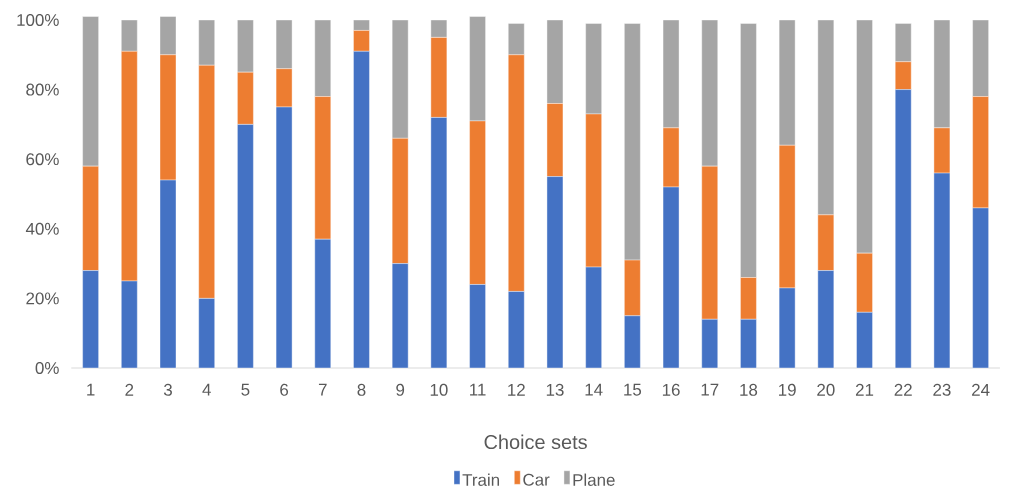  Describe the element at coordinates (91, 389) in the screenshot. I see `x-tick-label: 1` at that location.